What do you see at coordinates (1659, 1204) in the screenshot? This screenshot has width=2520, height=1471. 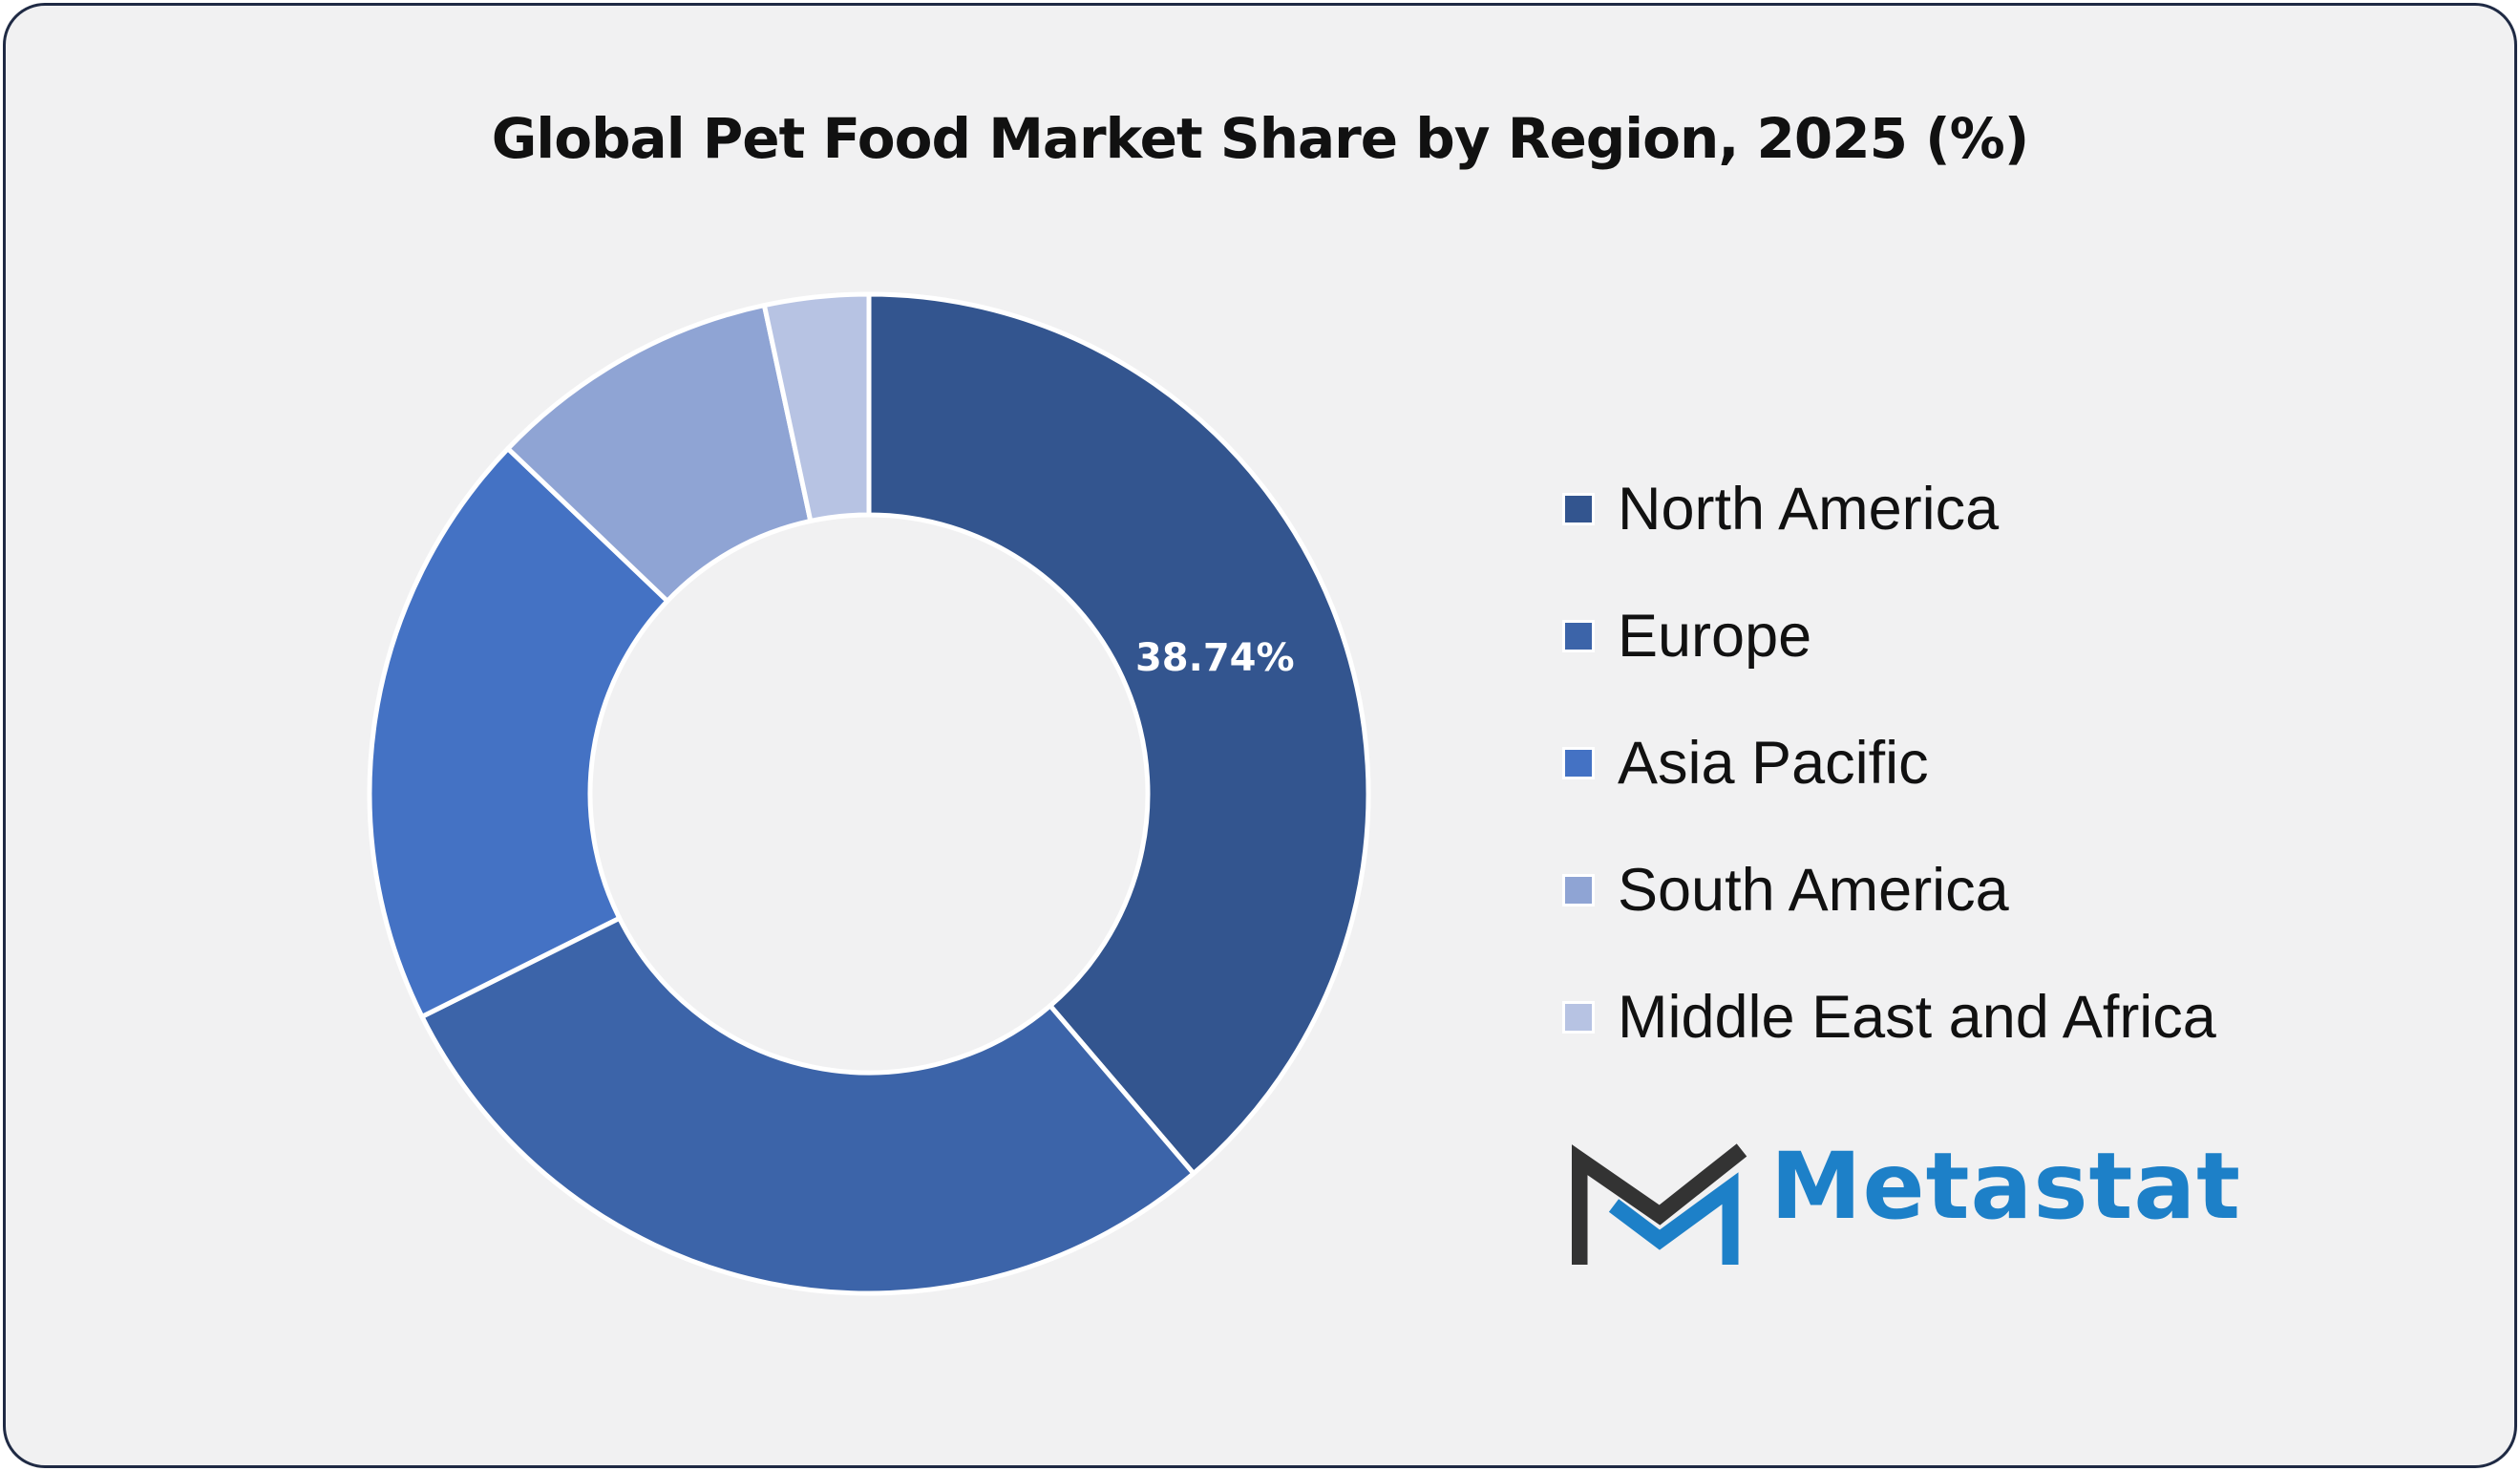 I see `metastat-m-logo-icon` at bounding box center [1659, 1204].